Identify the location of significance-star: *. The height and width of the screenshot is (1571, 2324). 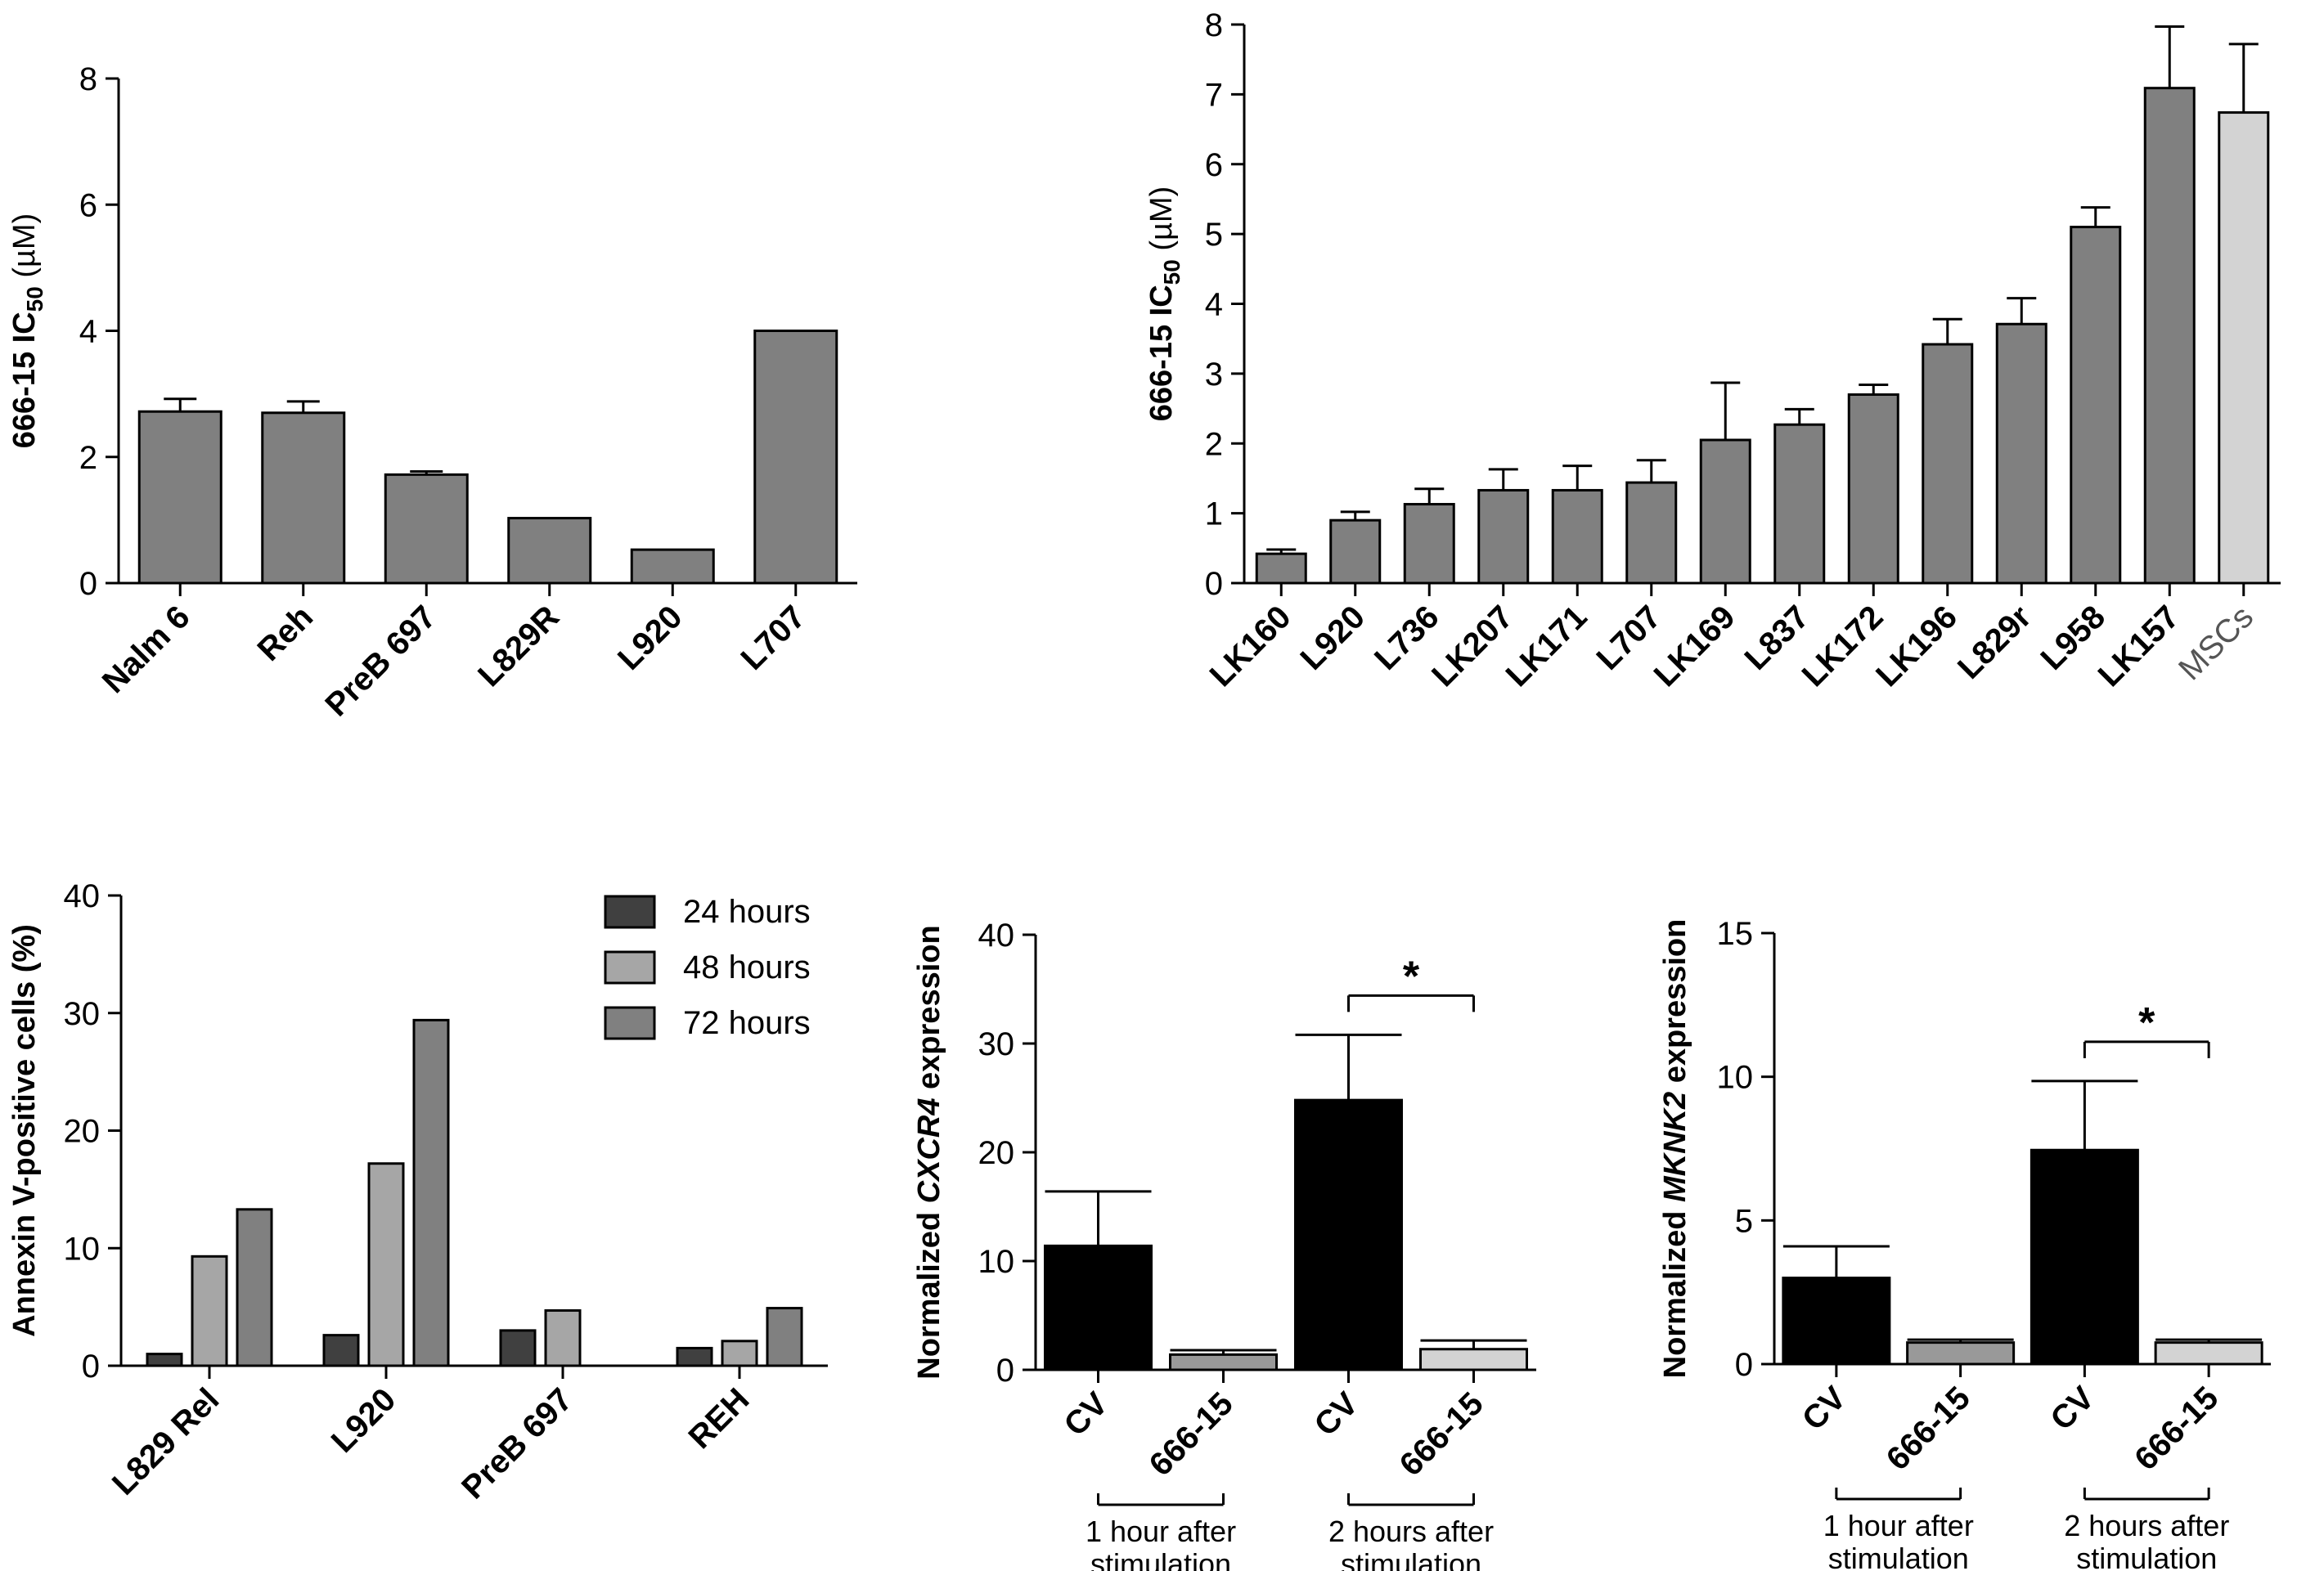
(2146, 1023).